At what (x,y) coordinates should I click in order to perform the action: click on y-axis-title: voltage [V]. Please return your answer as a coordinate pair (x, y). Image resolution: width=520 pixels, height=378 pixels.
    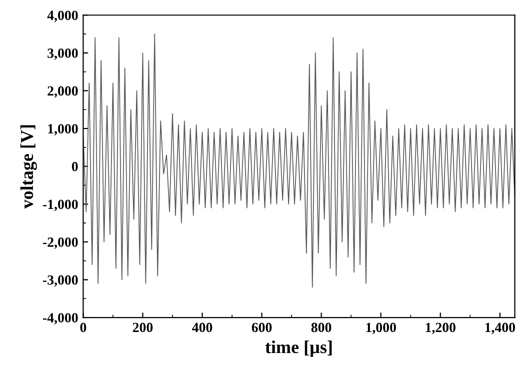
    Looking at the image, I should click on (28, 167).